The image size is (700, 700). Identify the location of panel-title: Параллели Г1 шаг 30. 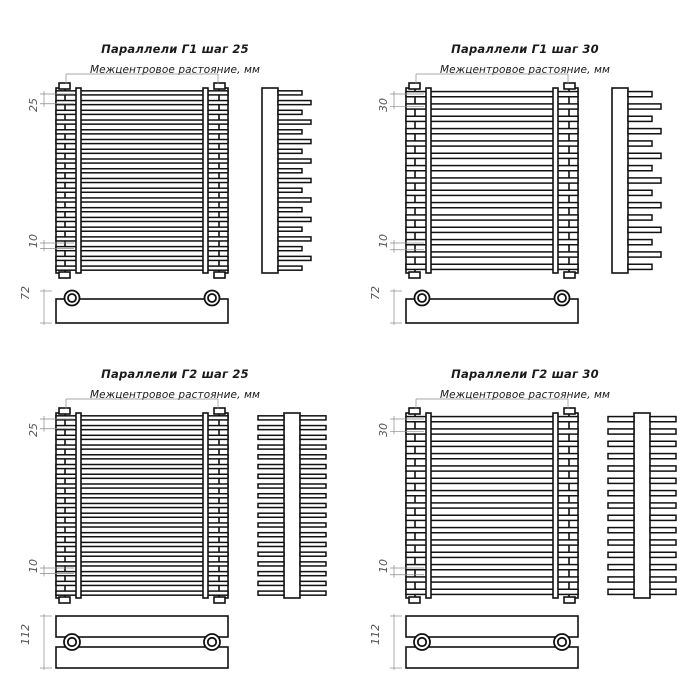
(525, 49).